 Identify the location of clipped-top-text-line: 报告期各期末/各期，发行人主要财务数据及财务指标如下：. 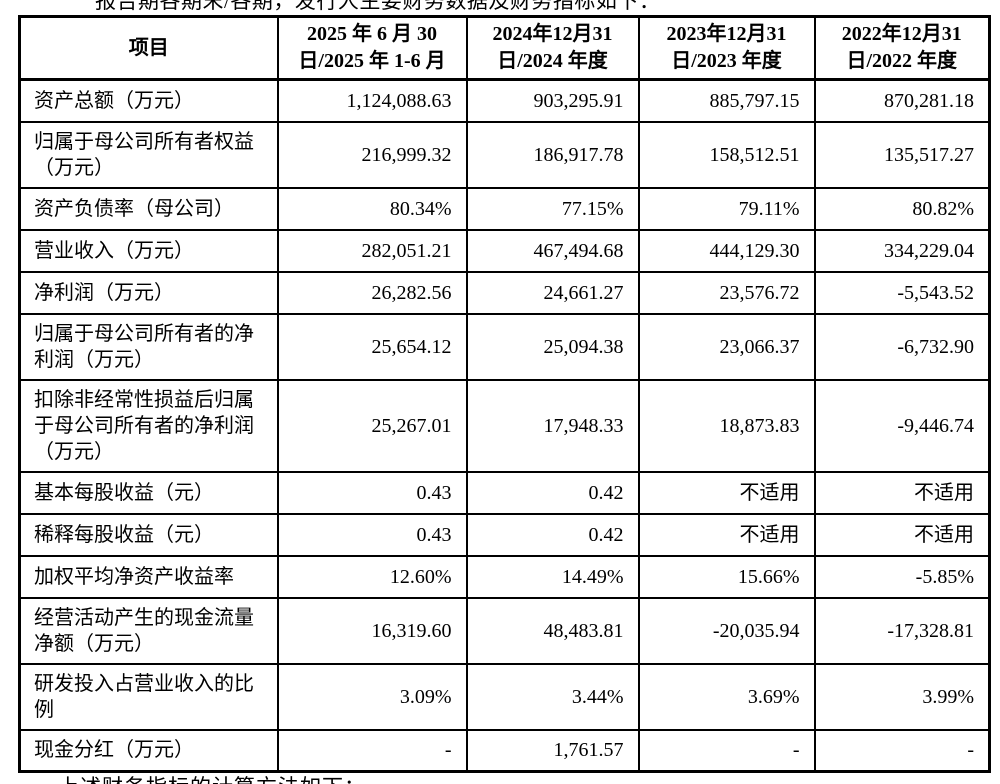
(378, 6).